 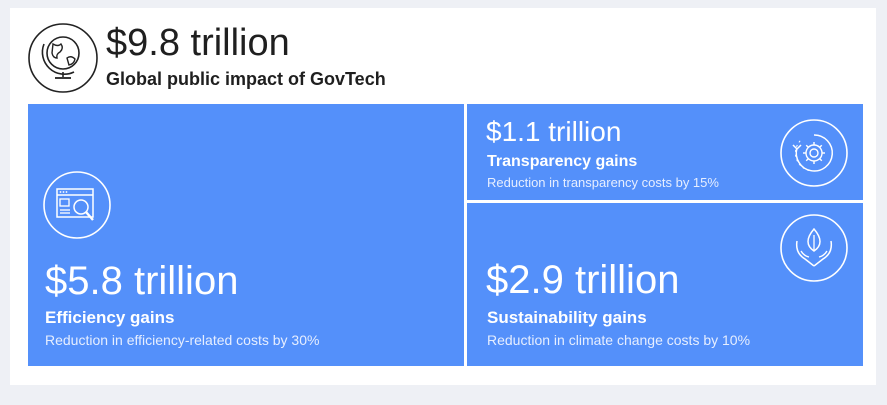 I want to click on total-impact-value: $9.8 trillion, so click(x=198, y=43).